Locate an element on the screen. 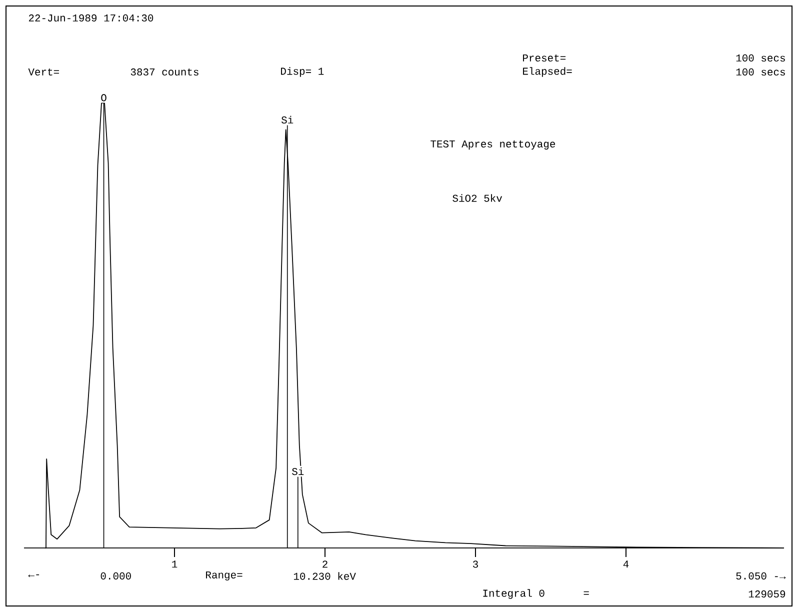  annotation: TEST Apres nettoyage is located at coordinates (493, 145).